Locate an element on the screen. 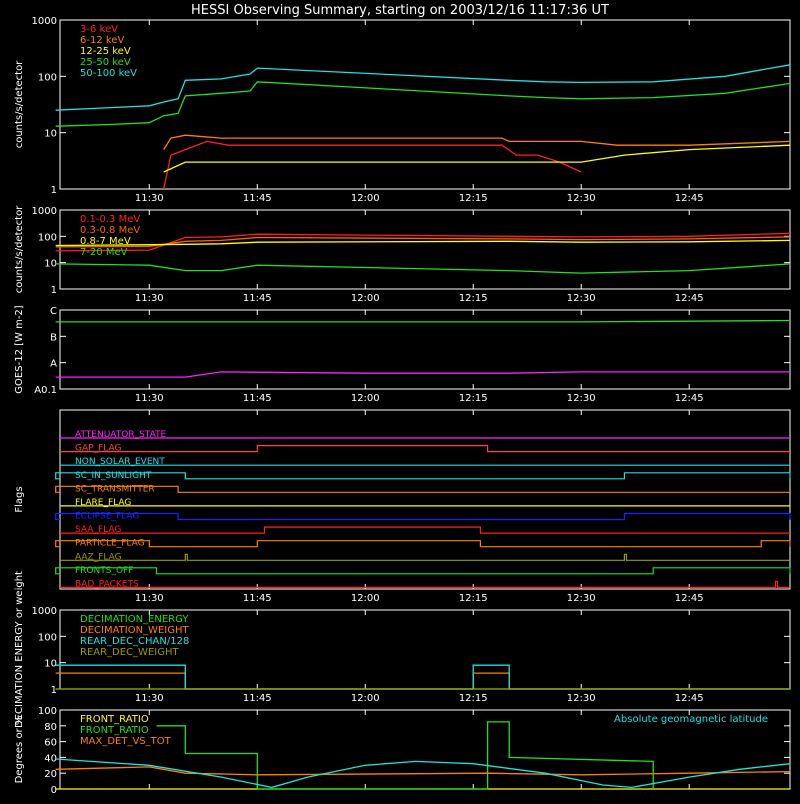 The height and width of the screenshot is (804, 800). y-tick-label-decimation: 10 is located at coordinates (50, 664).